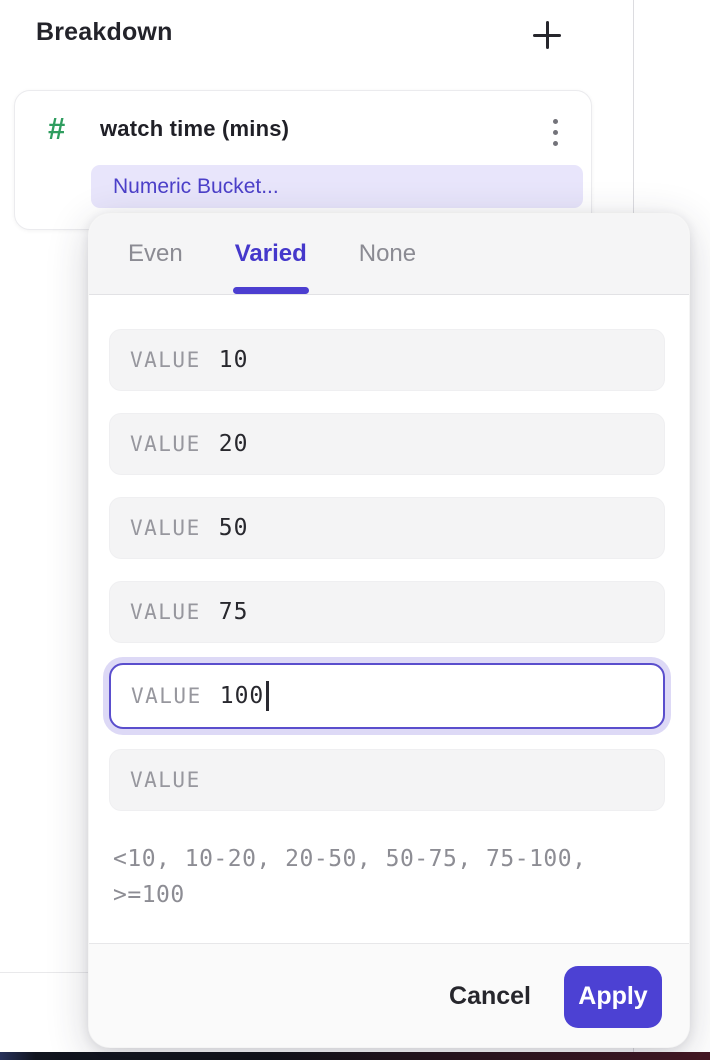  I want to click on numeric-hash-icon: #, so click(57, 128).